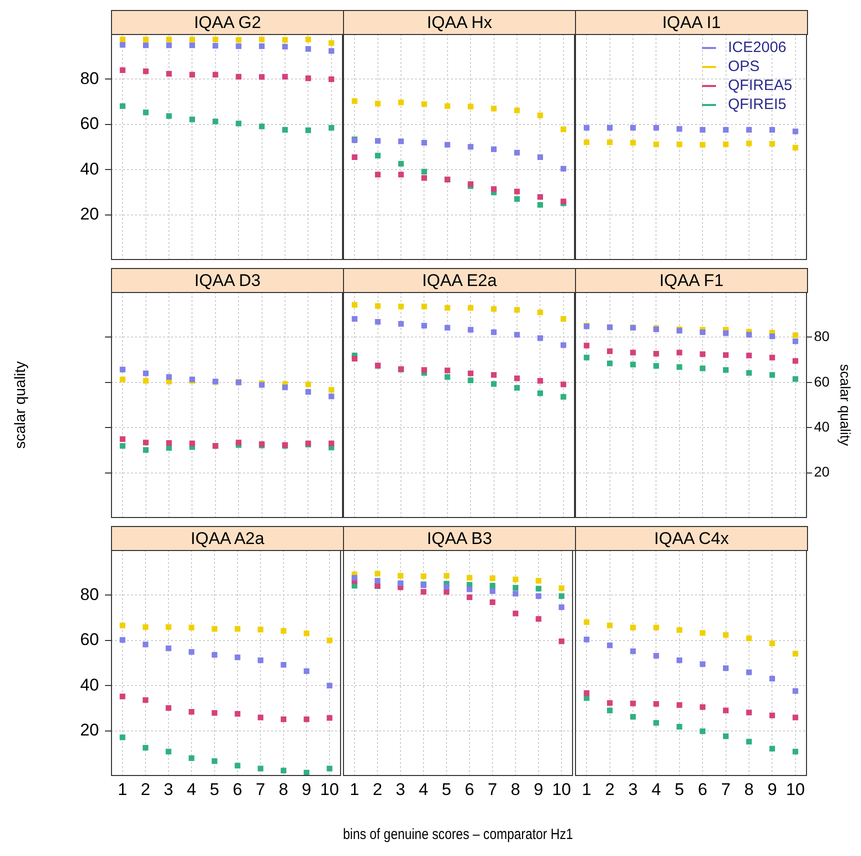 The height and width of the screenshot is (856, 861). I want to click on y-tick-label: 40, so click(89, 684).